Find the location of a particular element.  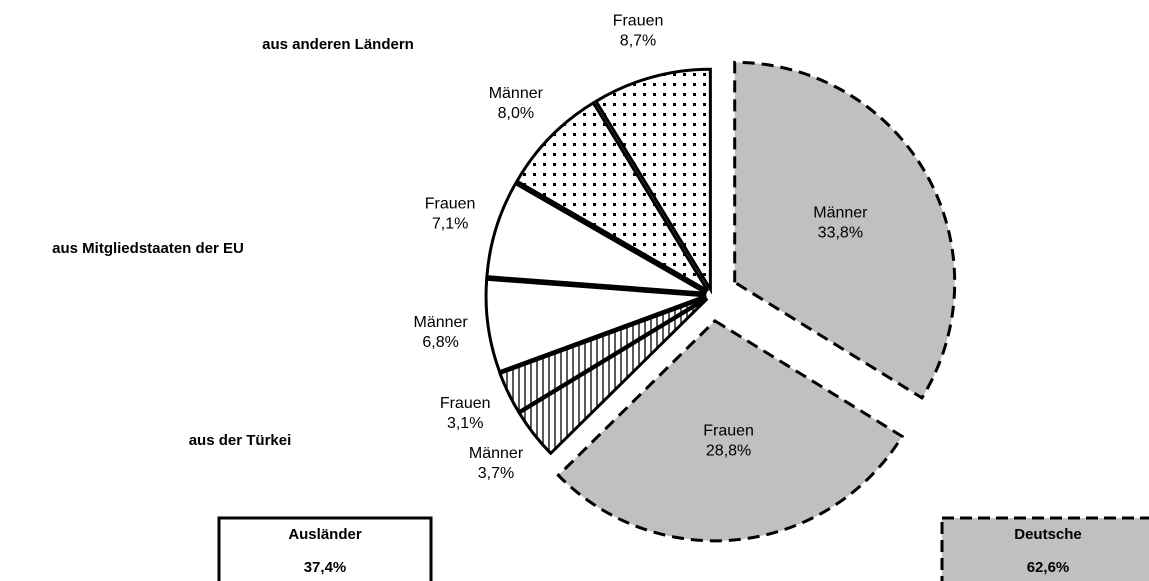

group-label: aus Mitgliedstaaten der EU is located at coordinates (148, 248).